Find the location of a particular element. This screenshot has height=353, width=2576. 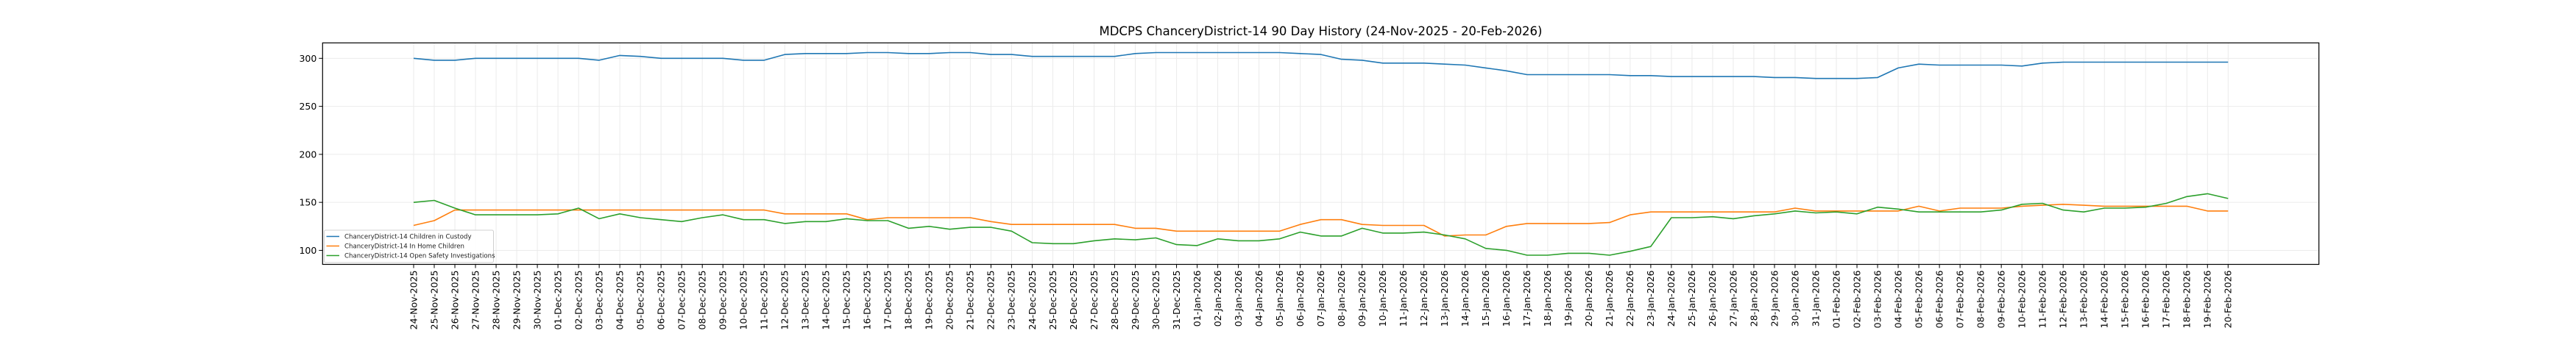

x-tick-label: 29-Dec-2025 is located at coordinates (1135, 301).